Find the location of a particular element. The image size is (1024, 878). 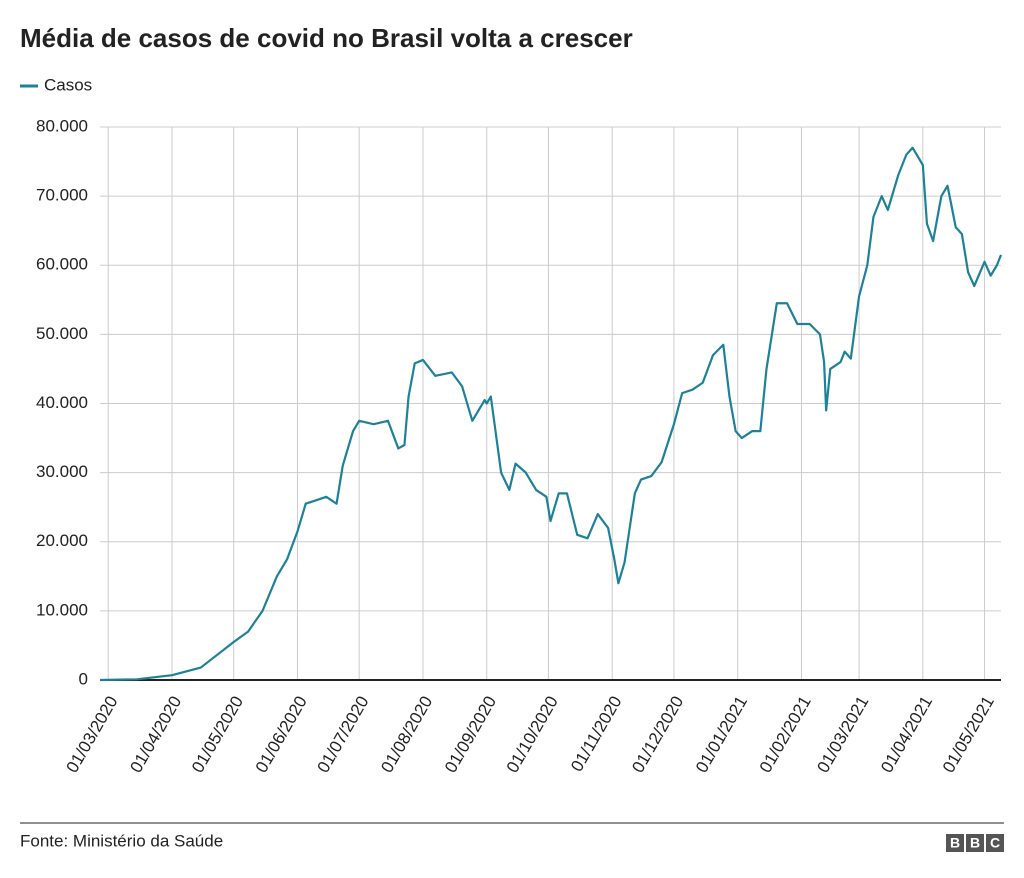

legend-label: Casos is located at coordinates (68, 84).